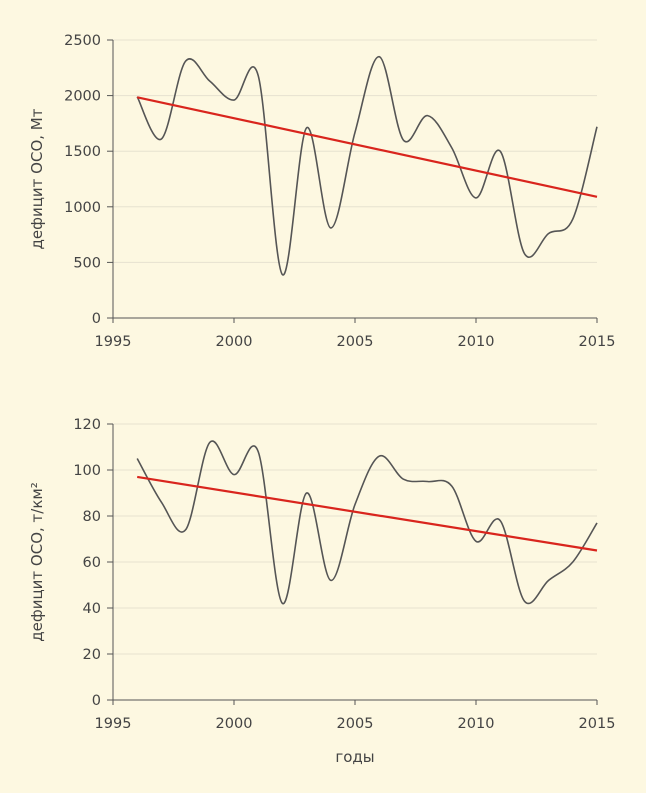 This screenshot has width=646, height=793. I want to click on x-axis-label: годы, so click(354, 757).